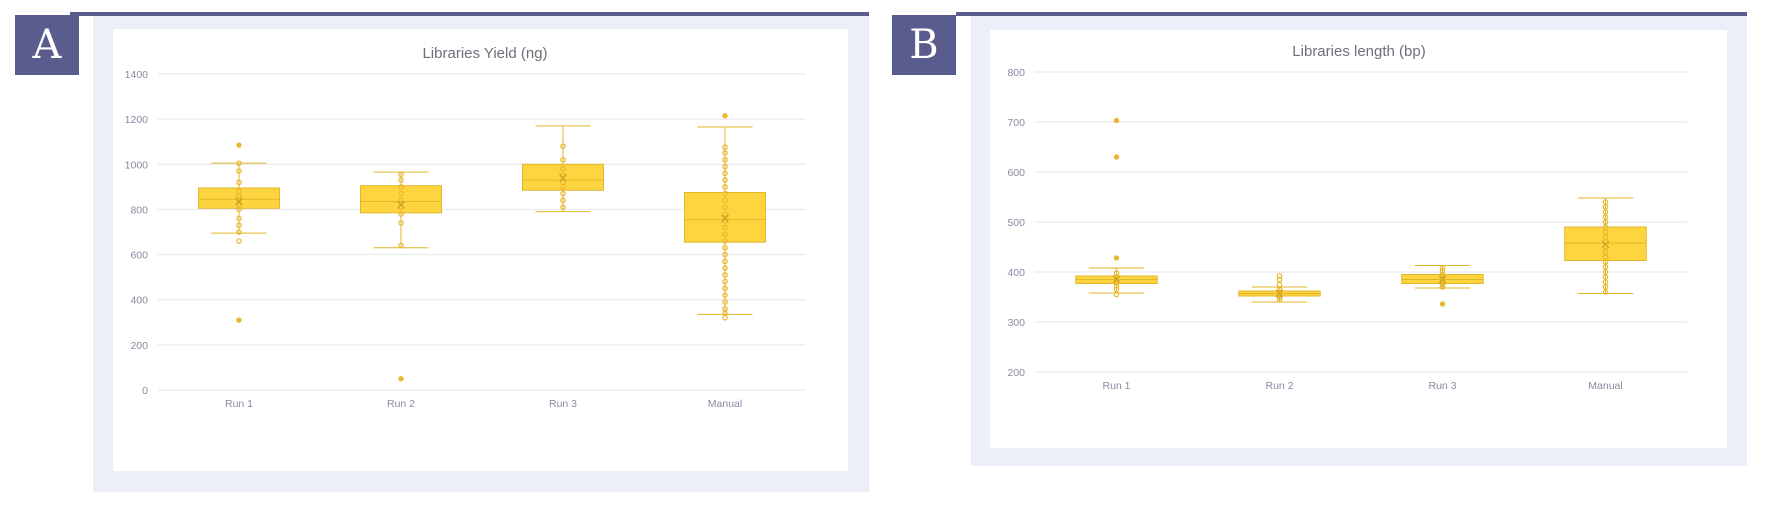 Image resolution: width=1767 pixels, height=510 pixels. Describe the element at coordinates (137, 165) in the screenshot. I see `y-tick-label: 1000` at that location.